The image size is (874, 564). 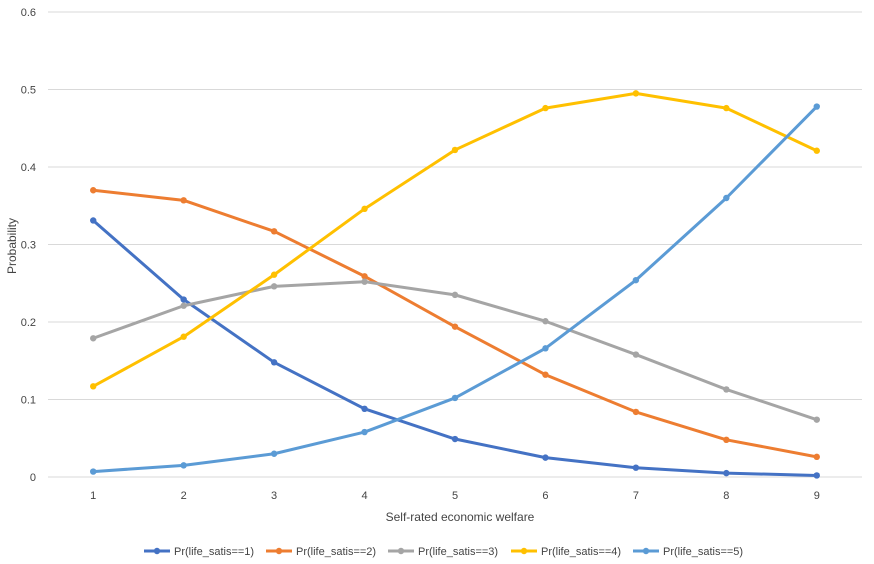 What do you see at coordinates (460, 517) in the screenshot?
I see `x-axis-title: Self-rated economic welfare` at bounding box center [460, 517].